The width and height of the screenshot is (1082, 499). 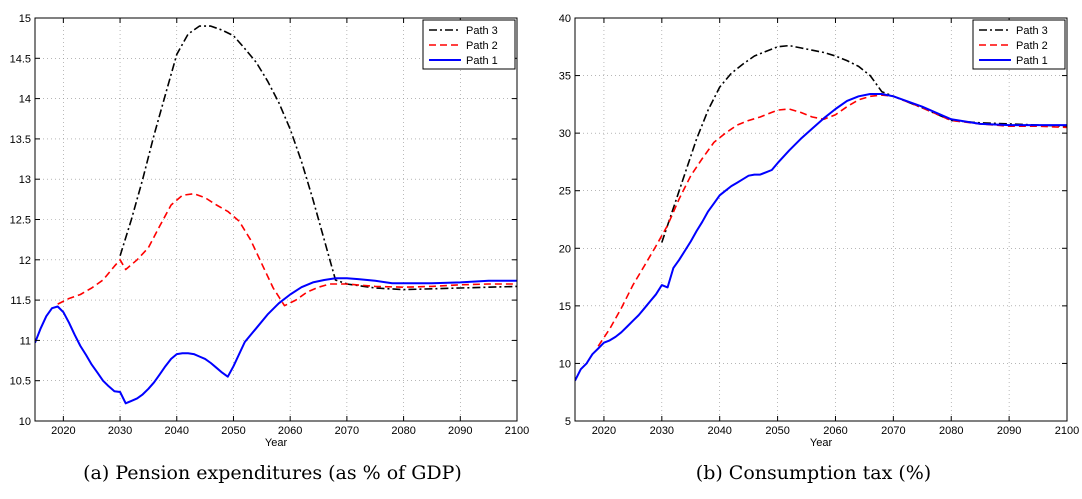 What do you see at coordinates (565, 192) in the screenshot?
I see `y-tick-label: 25` at bounding box center [565, 192].